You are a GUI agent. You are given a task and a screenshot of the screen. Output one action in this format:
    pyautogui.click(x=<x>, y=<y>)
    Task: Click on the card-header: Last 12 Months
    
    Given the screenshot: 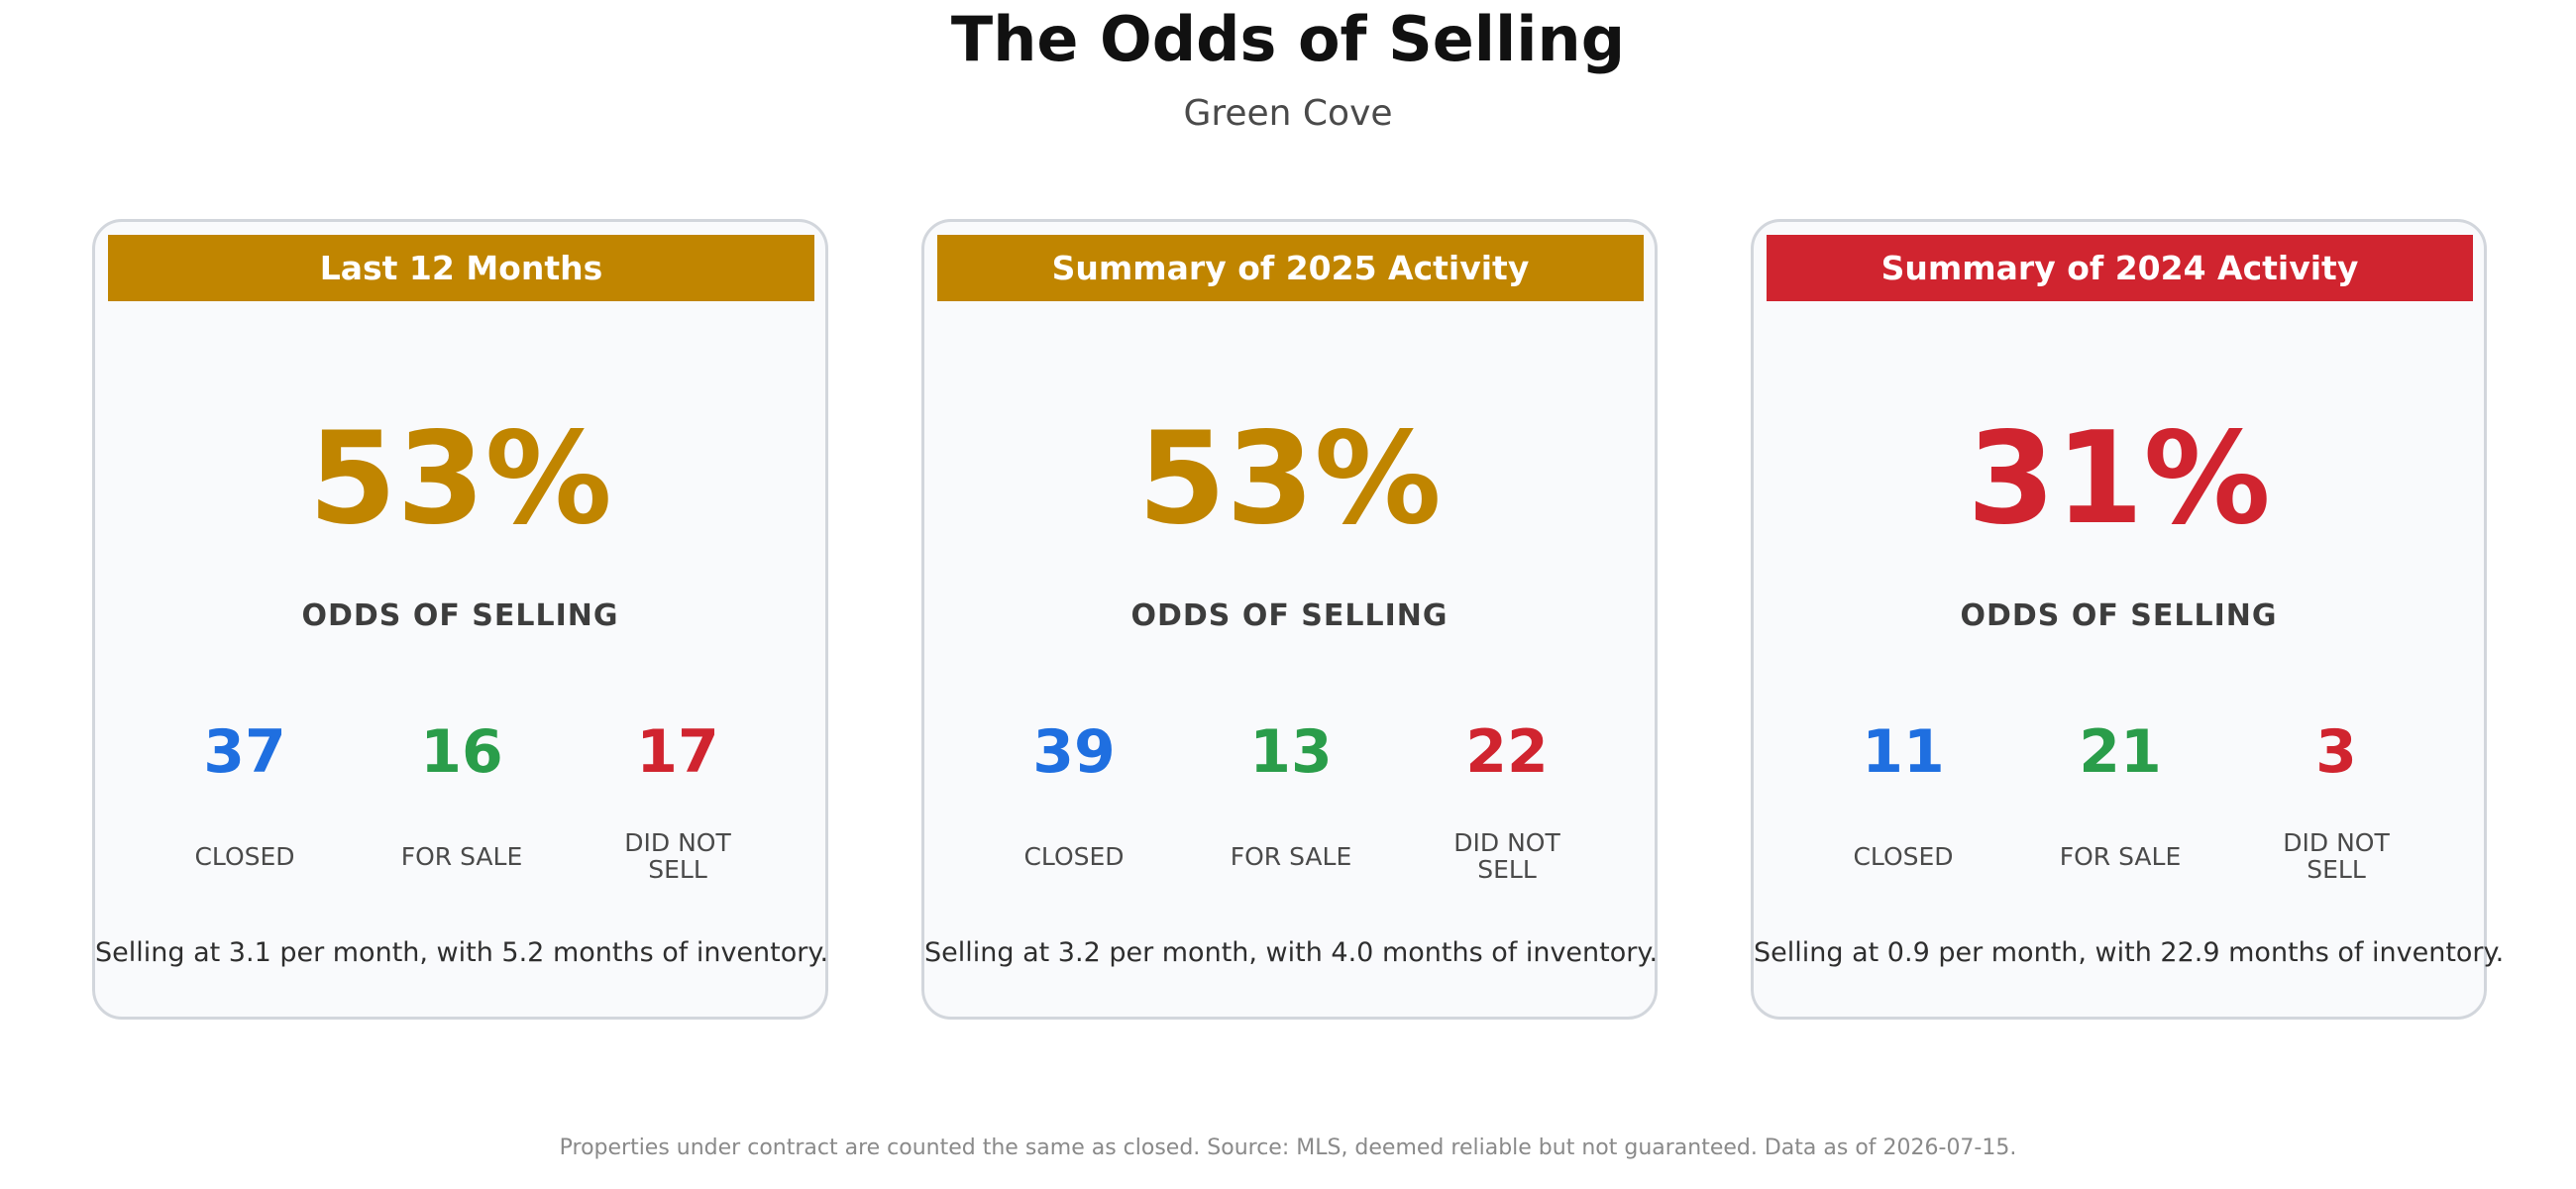 What is the action you would take?
    pyautogui.click(x=461, y=268)
    